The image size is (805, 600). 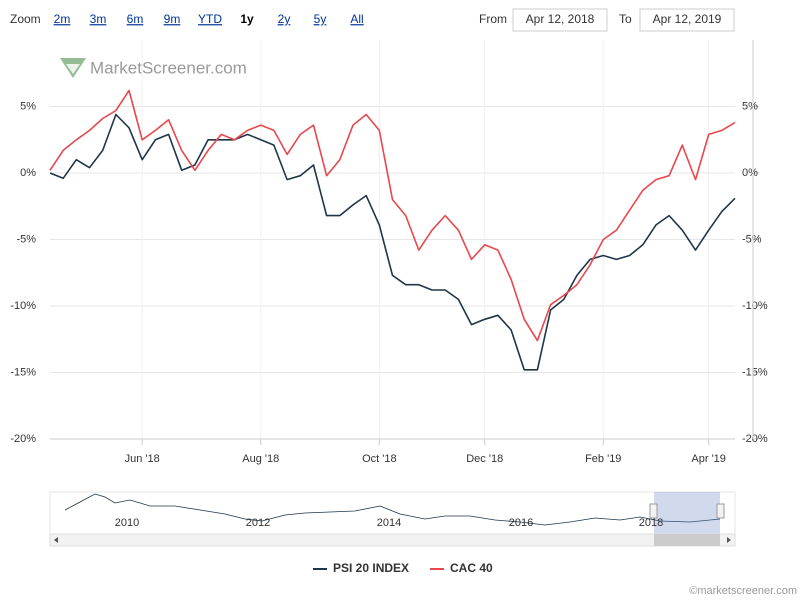 I want to click on to-input, so click(x=687, y=20).